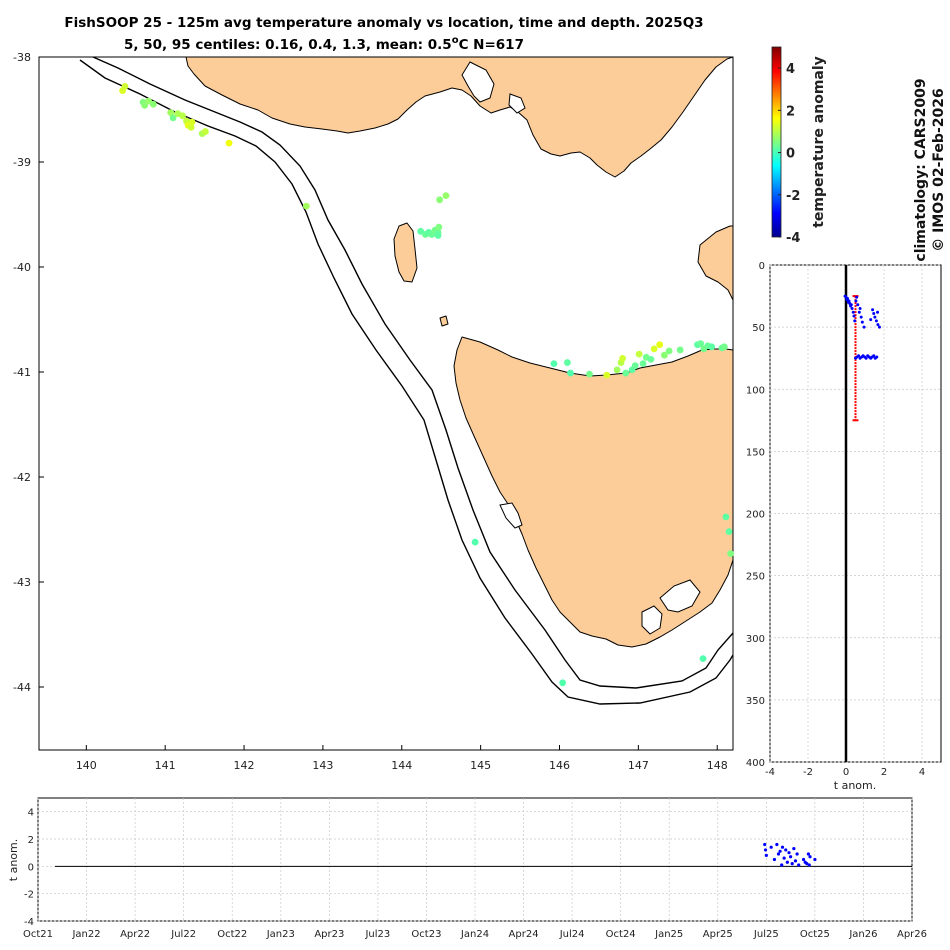 This screenshot has height=950, width=950. Describe the element at coordinates (819, 142) in the screenshot. I see `colorbar-label: temperature anomaly` at that location.